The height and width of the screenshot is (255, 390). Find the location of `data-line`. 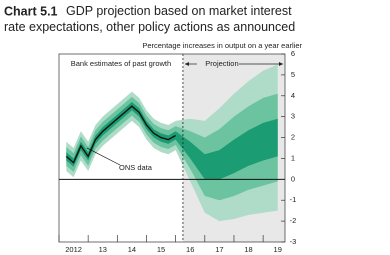

data-line is located at coordinates (120, 134).